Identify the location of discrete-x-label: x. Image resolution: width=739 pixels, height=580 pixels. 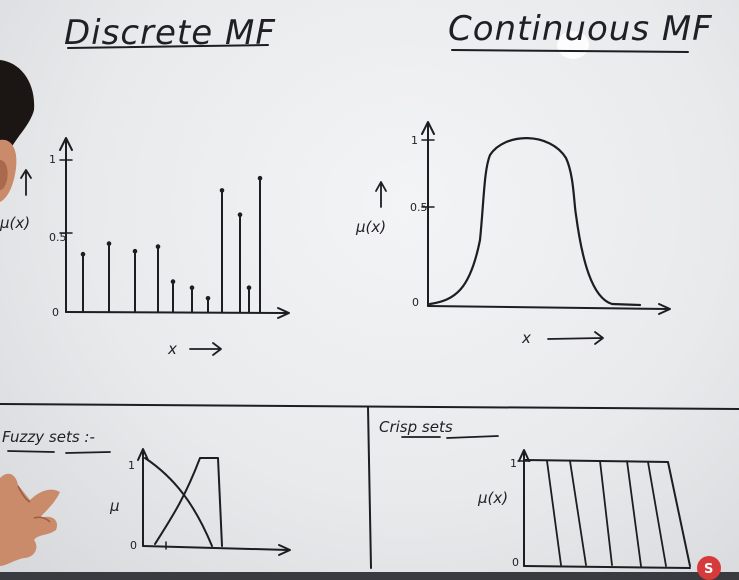
(172, 349).